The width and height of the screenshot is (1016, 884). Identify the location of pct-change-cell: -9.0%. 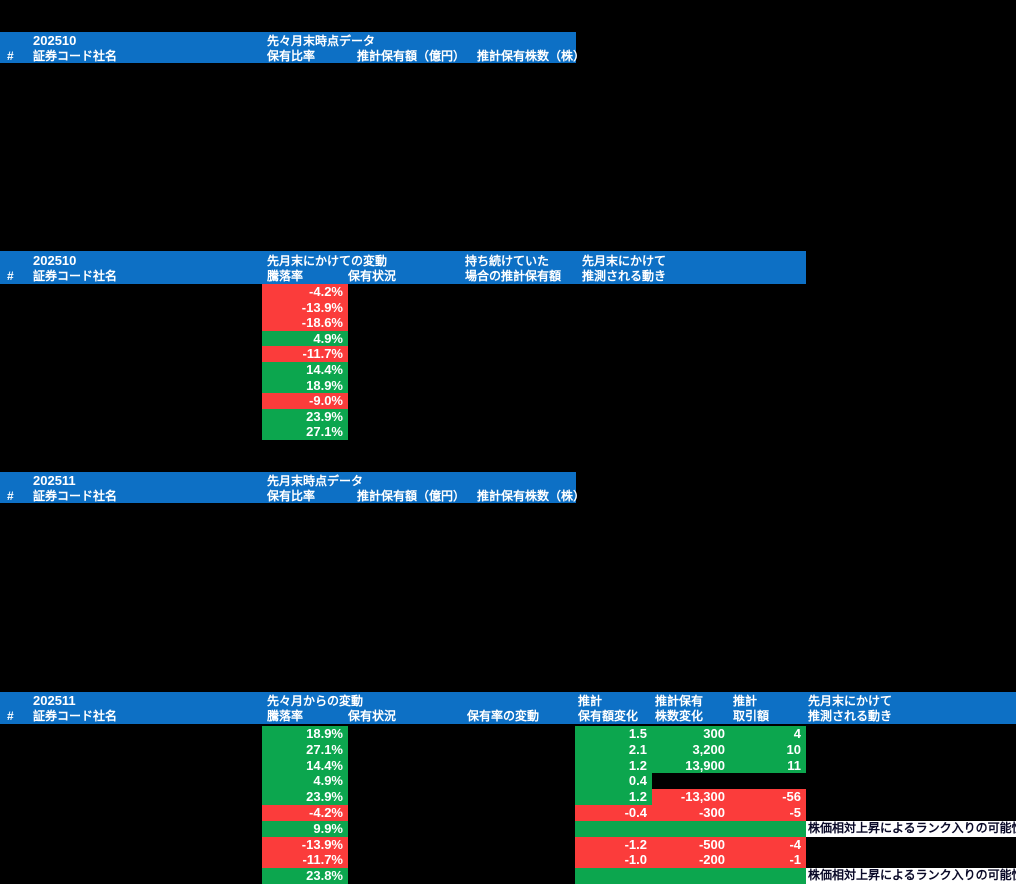
(305, 401).